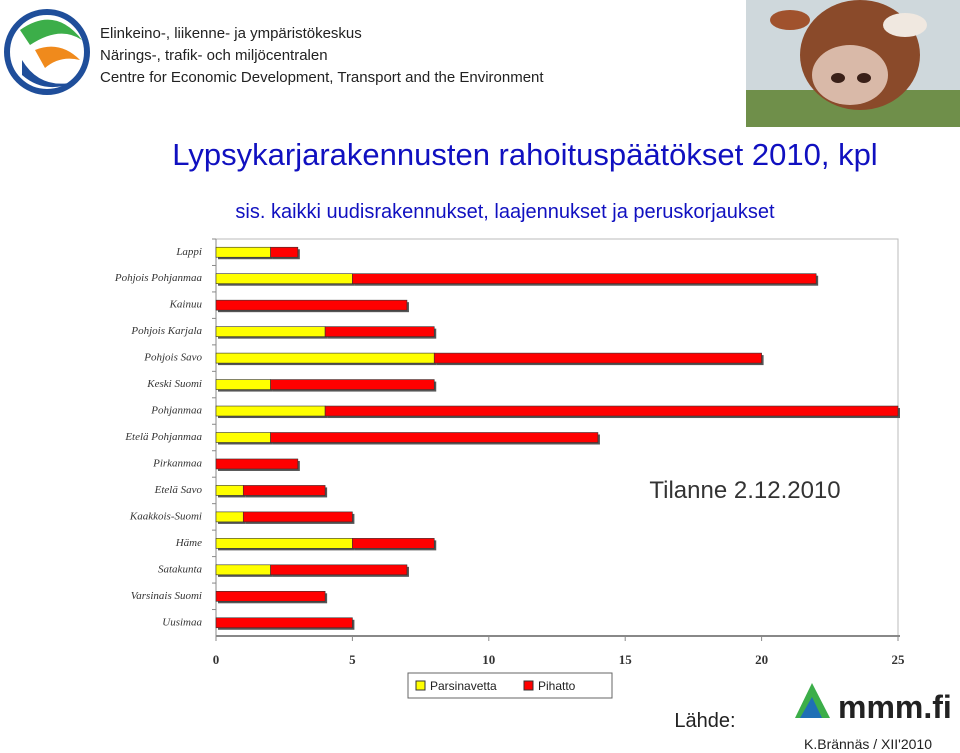  Describe the element at coordinates (488, 659) in the screenshot. I see `x-tick-label: 10` at that location.